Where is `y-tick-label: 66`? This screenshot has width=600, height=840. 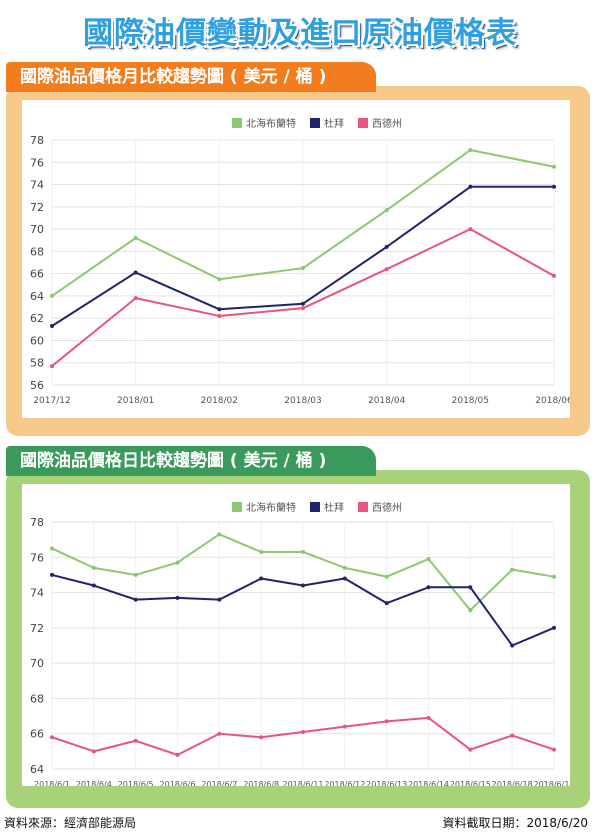 y-tick-label: 66 is located at coordinates (37, 274).